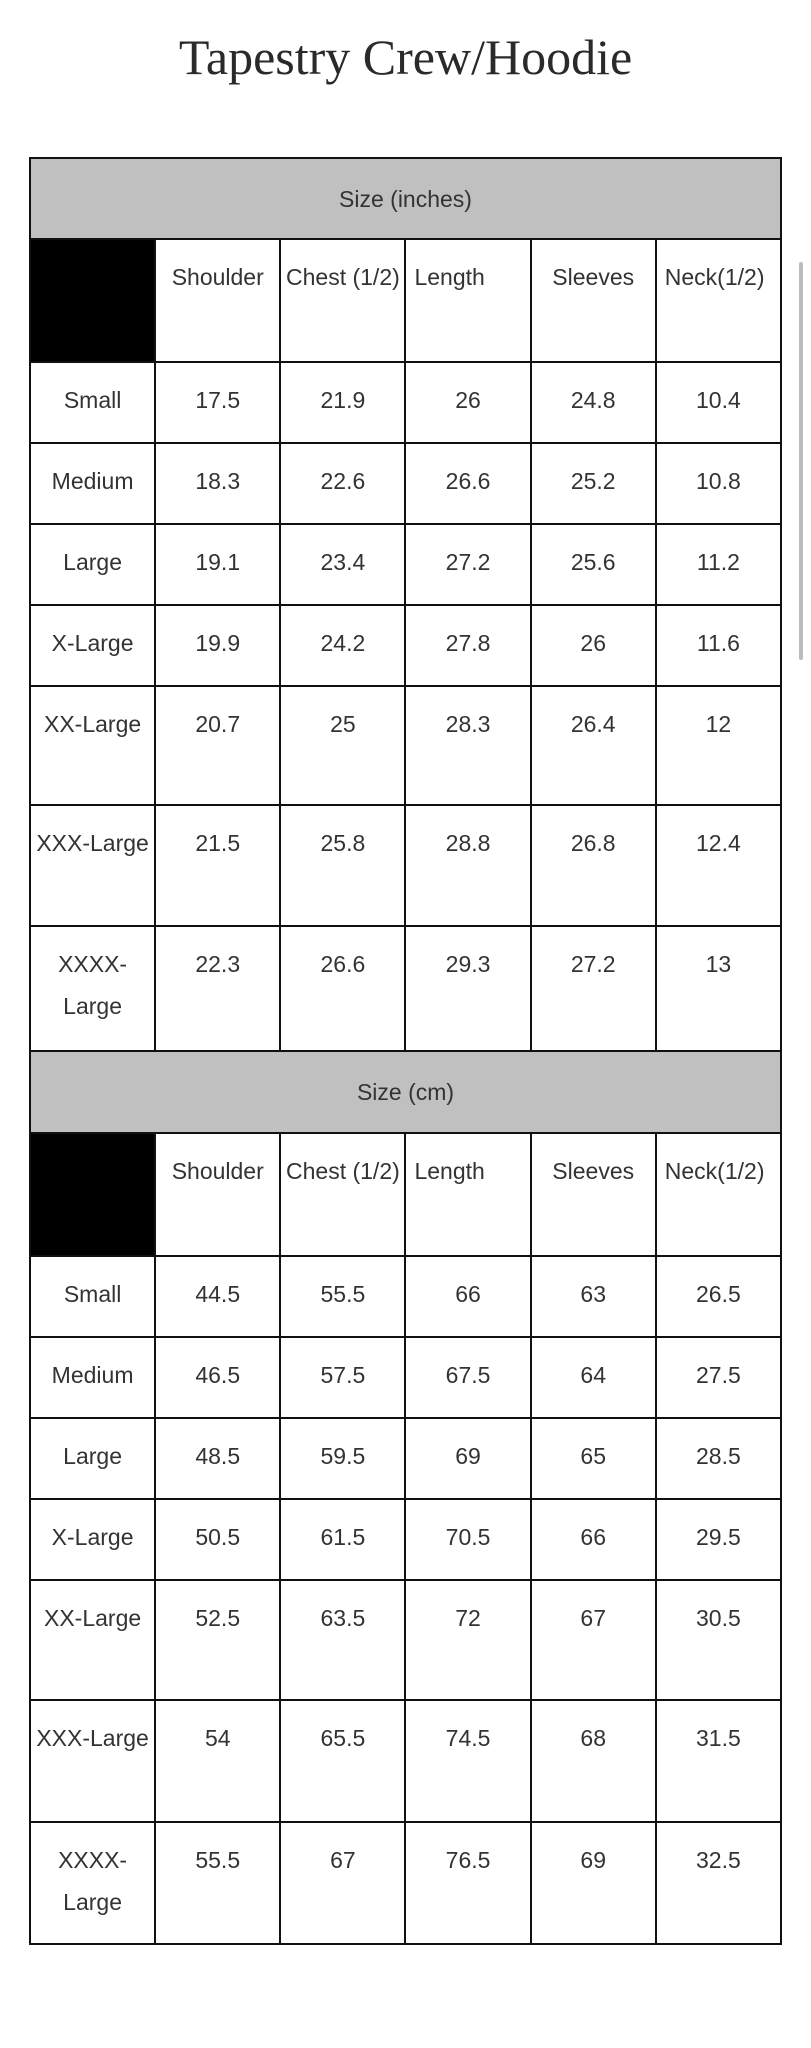 The width and height of the screenshot is (811, 2048). I want to click on measurement-cell: 26.5, so click(718, 1296).